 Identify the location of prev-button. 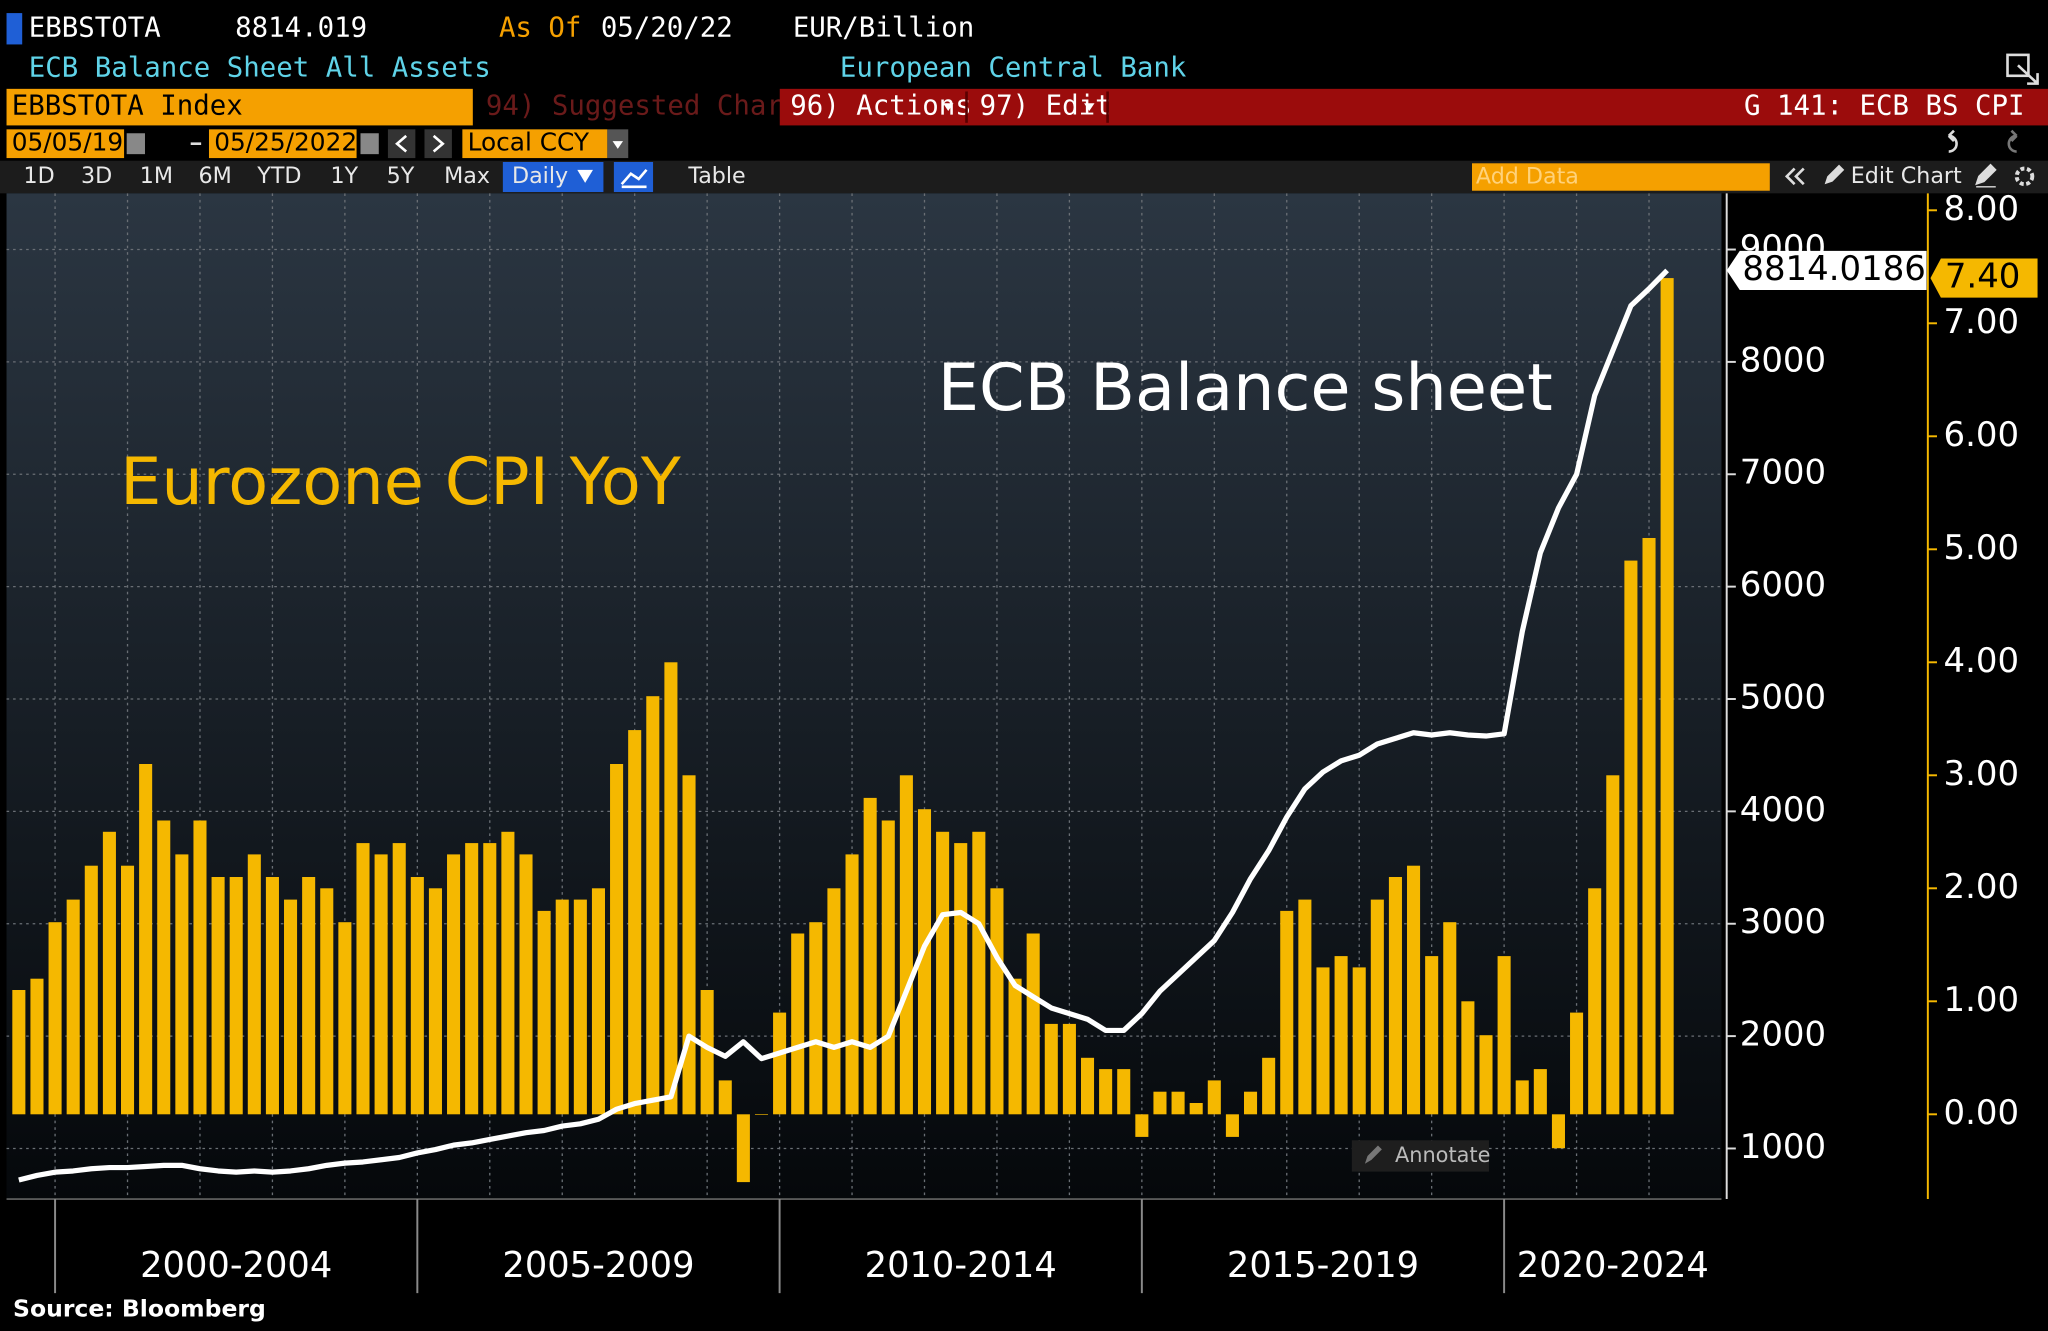
(401, 144).